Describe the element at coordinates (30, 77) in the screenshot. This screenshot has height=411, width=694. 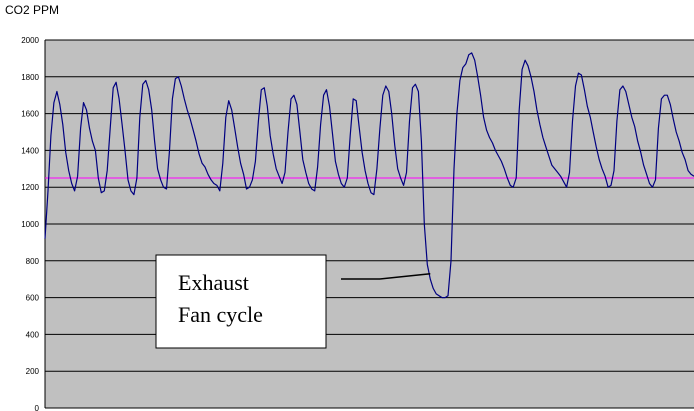
I see `y-tick-label: 1800` at that location.